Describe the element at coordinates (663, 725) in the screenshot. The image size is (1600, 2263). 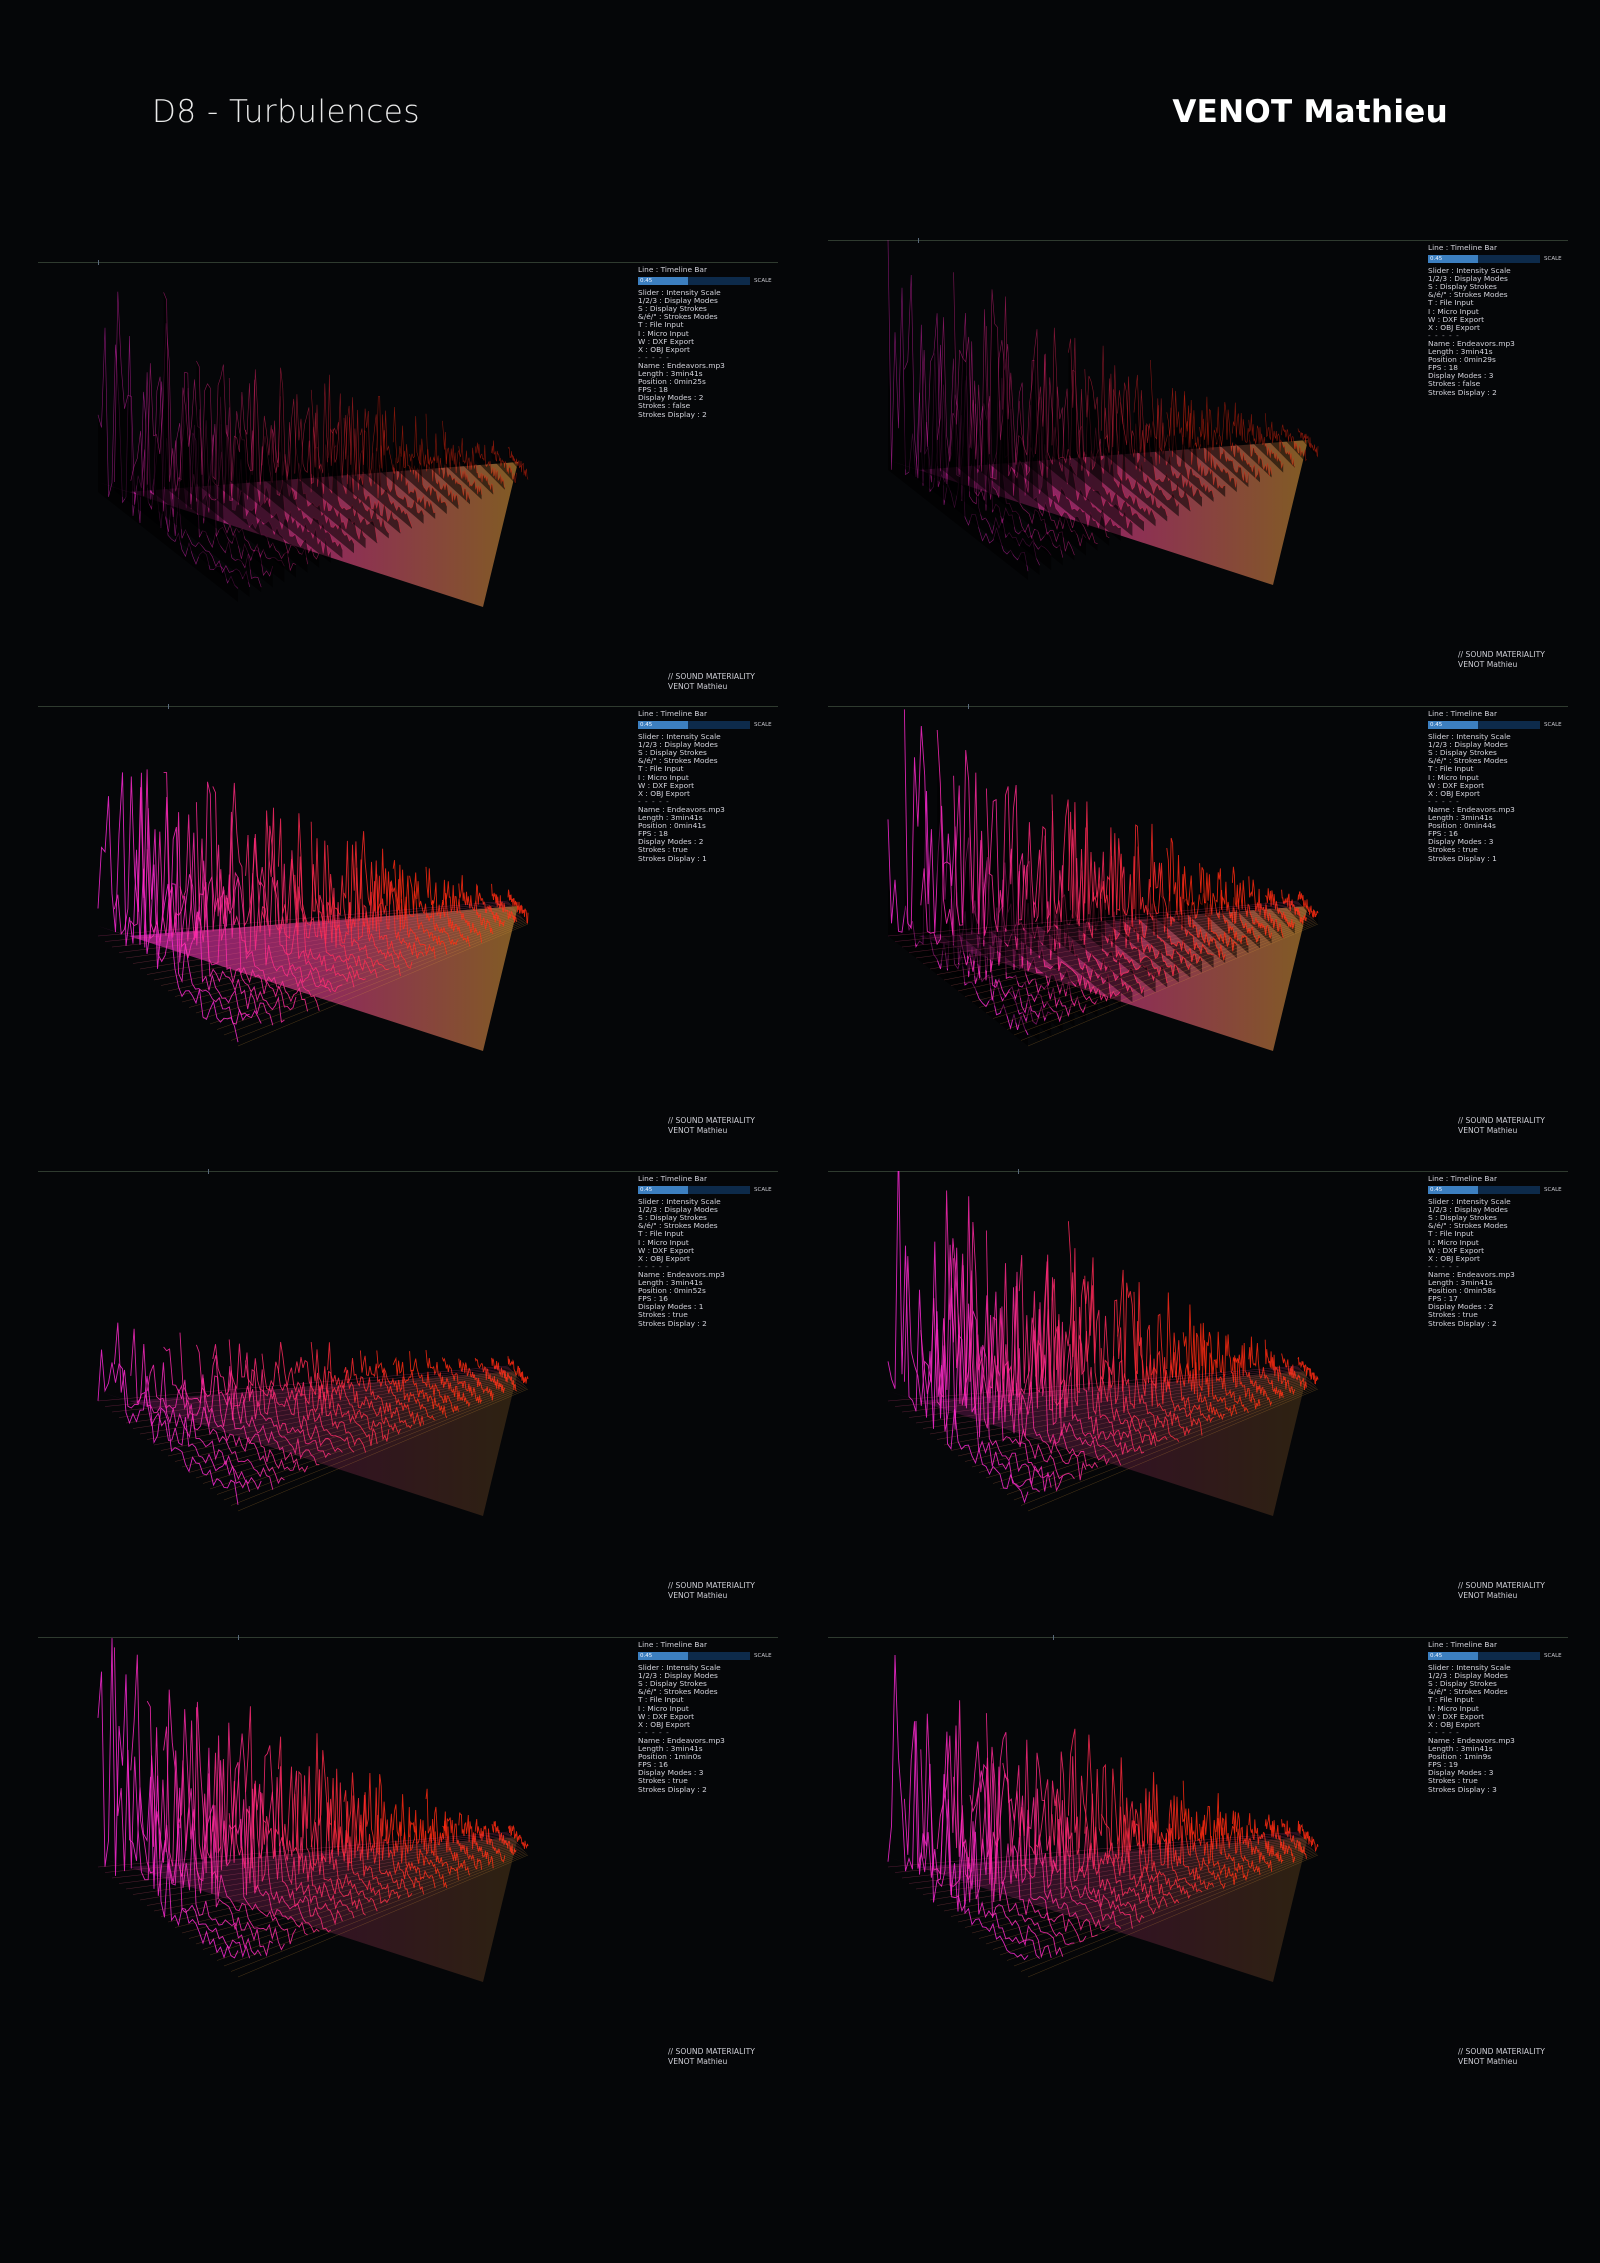
I see `slider-fill` at that location.